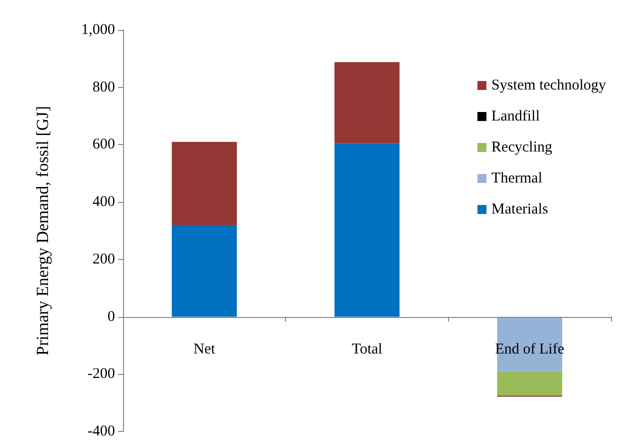  Describe the element at coordinates (103, 144) in the screenshot. I see `y-tick-label: 600` at that location.